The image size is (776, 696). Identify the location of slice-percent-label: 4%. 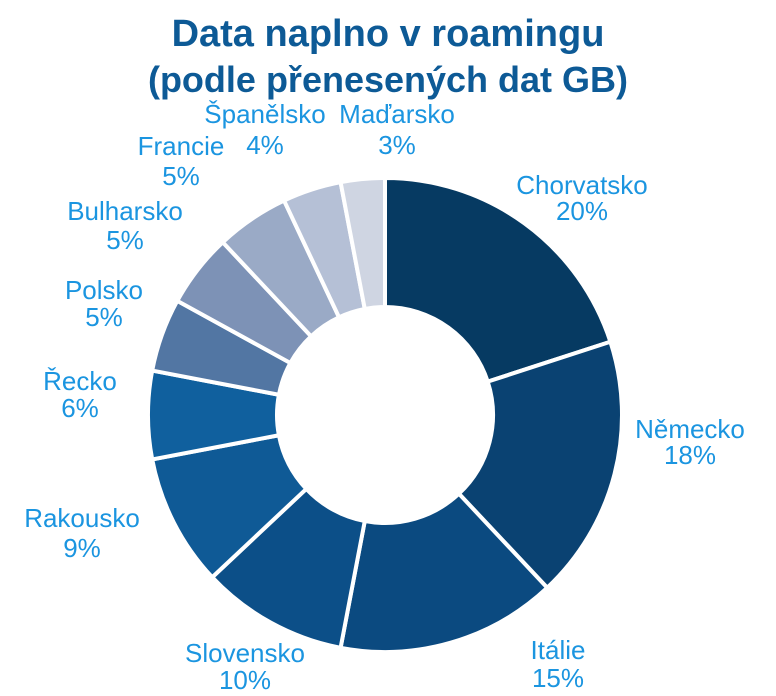
(265, 145).